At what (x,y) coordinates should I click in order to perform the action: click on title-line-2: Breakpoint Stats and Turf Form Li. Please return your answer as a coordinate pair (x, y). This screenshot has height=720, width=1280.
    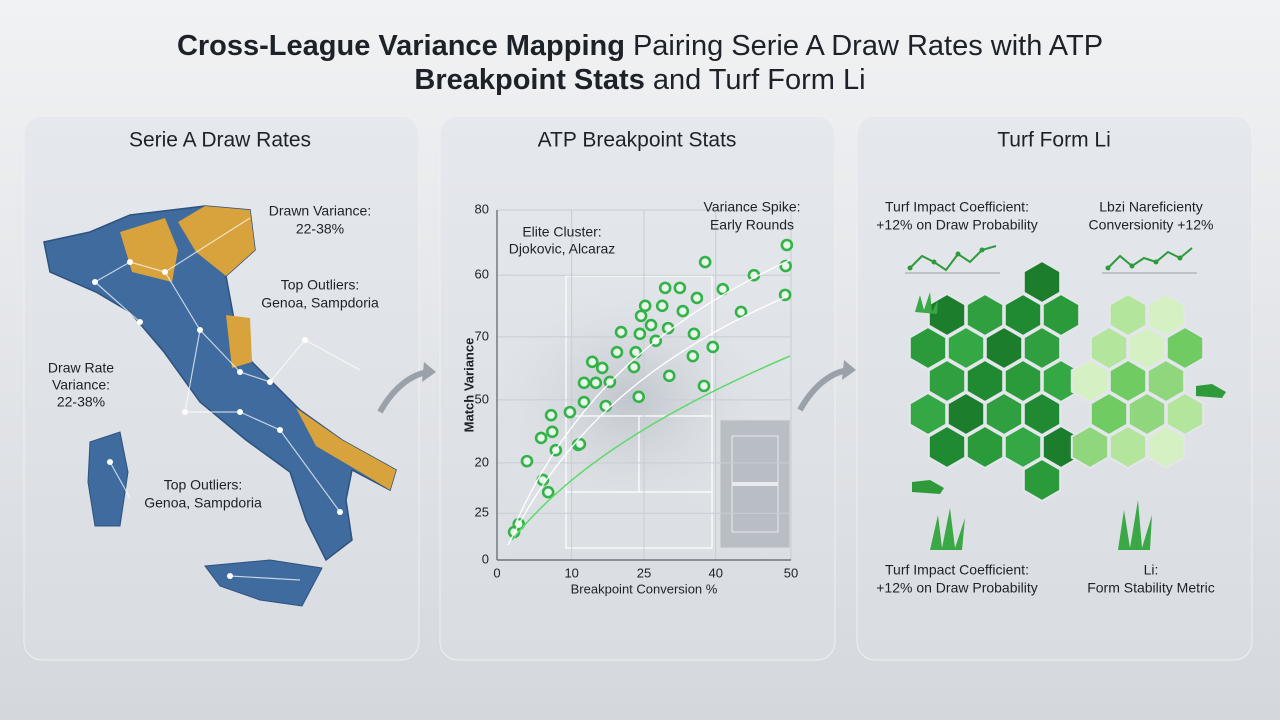
    Looking at the image, I should click on (639, 80).